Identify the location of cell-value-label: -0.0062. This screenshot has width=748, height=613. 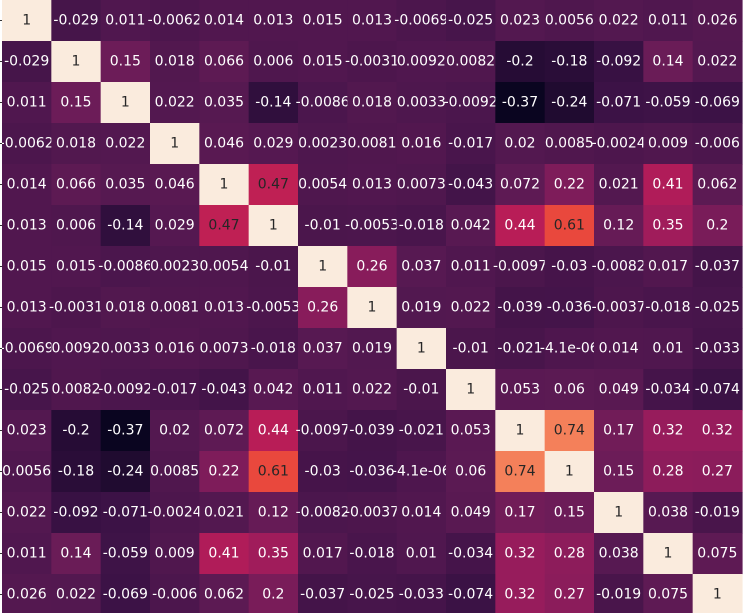
(27, 144).